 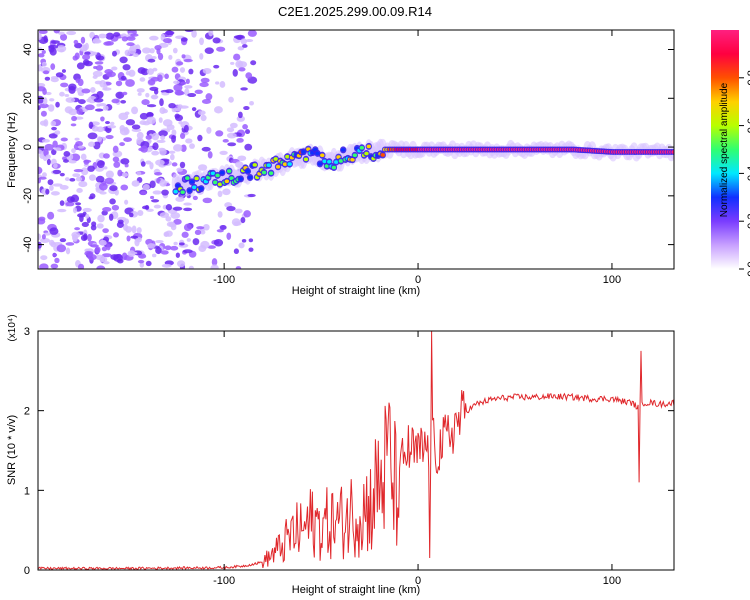 What do you see at coordinates (27, 491) in the screenshot?
I see `snr-y-tick-label: 1` at bounding box center [27, 491].